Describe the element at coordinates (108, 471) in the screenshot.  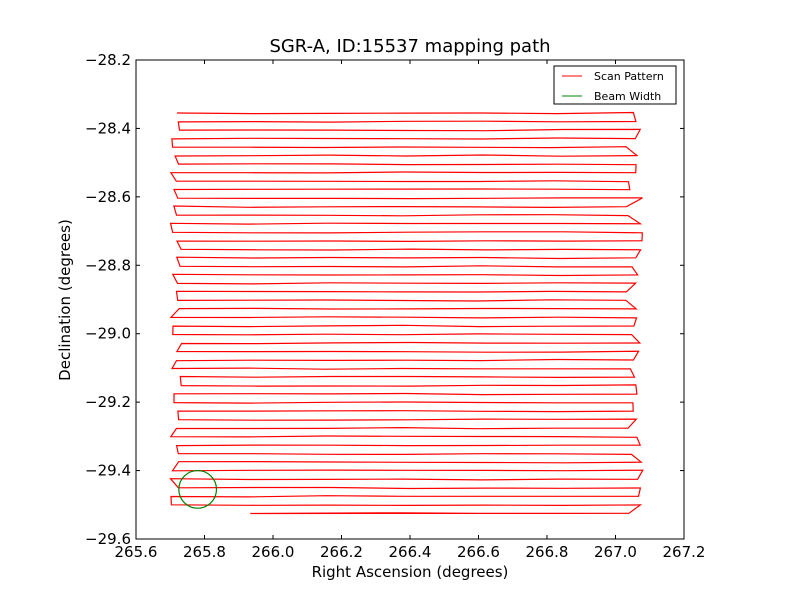
I see `y-tick-label: −29.4` at that location.